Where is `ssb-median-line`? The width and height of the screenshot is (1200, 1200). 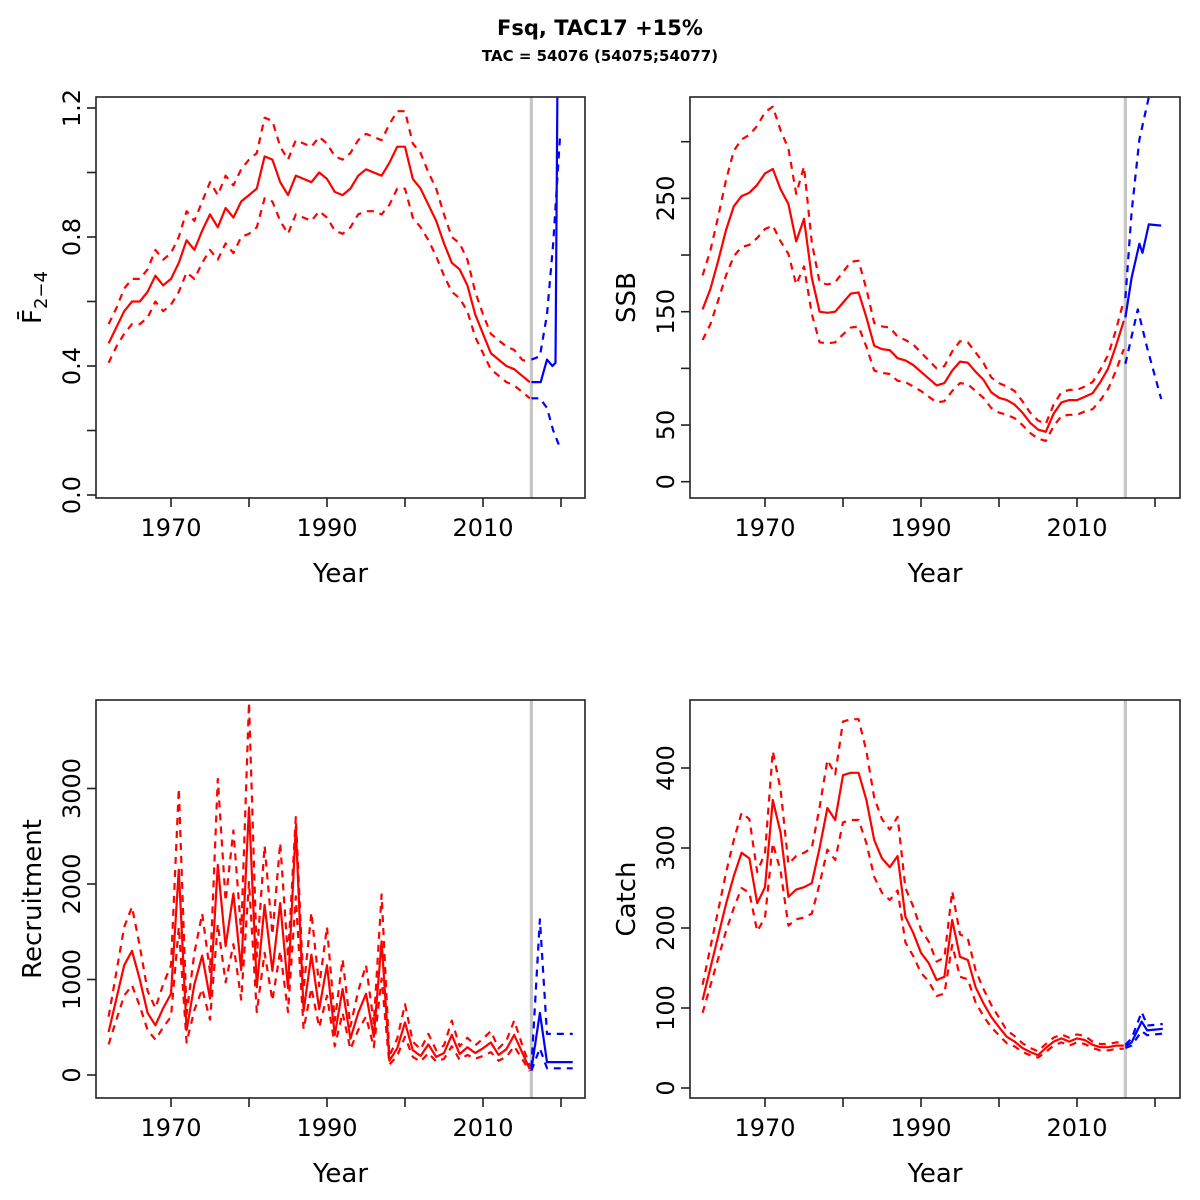 ssb-median-line is located at coordinates (913, 300).